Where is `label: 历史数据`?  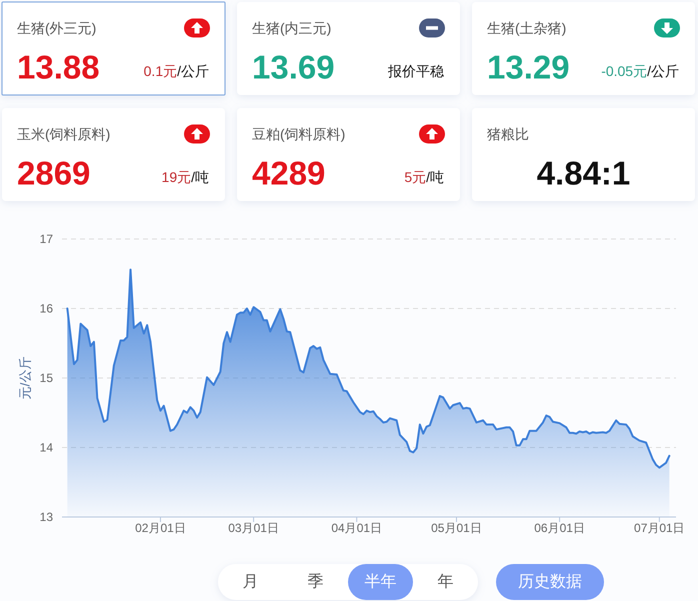
label: 历史数据 is located at coordinates (550, 582).